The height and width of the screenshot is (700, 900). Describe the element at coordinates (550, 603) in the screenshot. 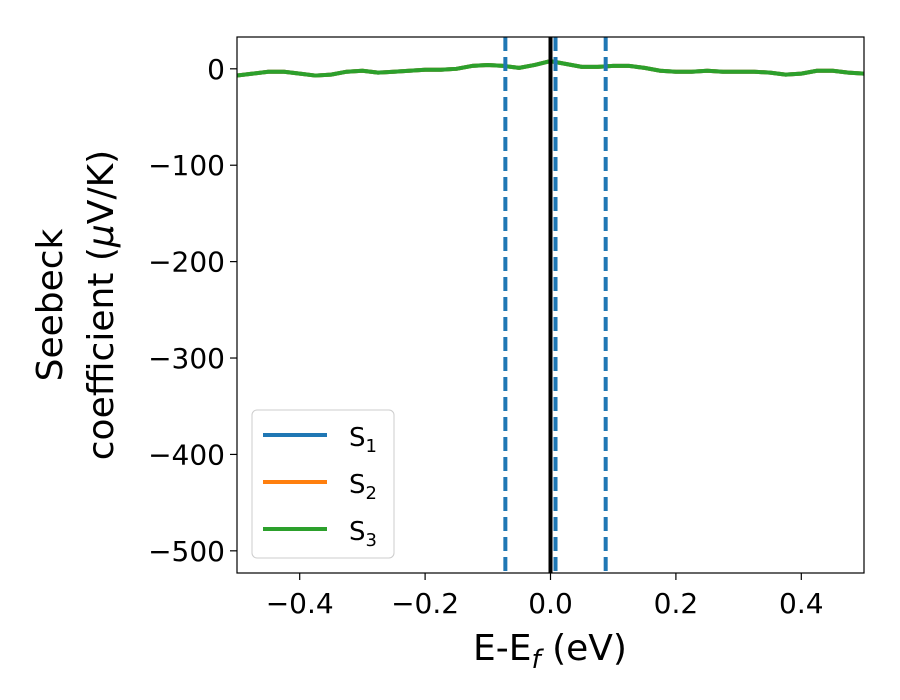

I see `x-tick-label: 0.0` at that location.